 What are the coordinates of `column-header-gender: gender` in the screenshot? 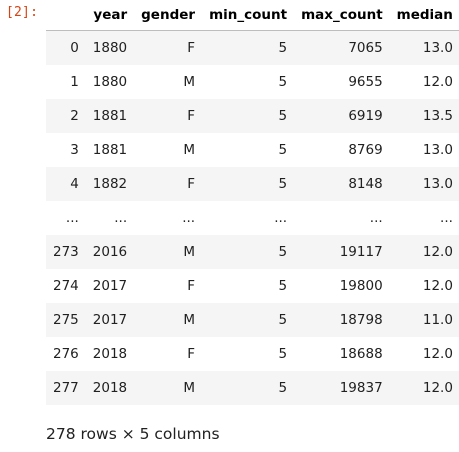 It's located at (168, 15).